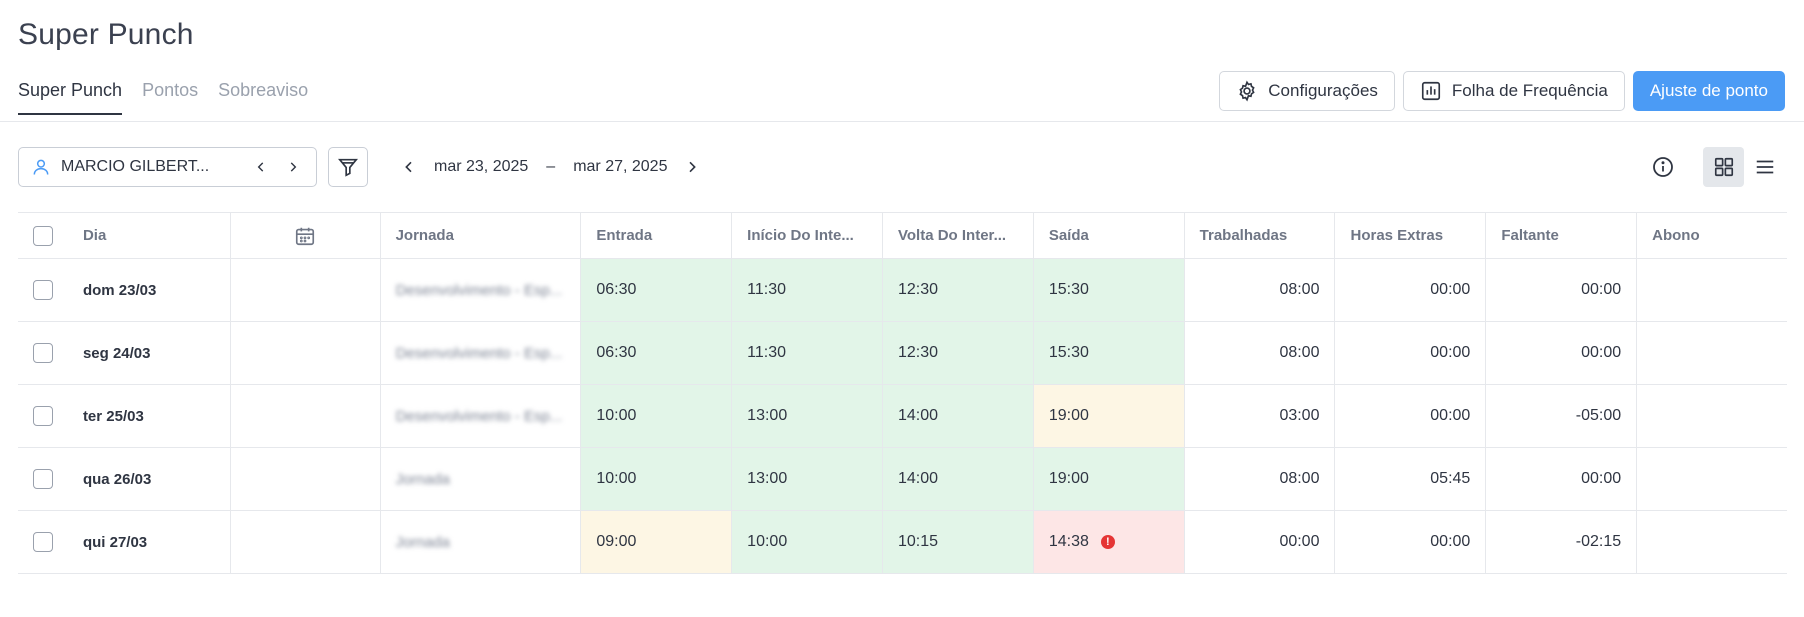 This screenshot has height=617, width=1804. What do you see at coordinates (1711, 235) in the screenshot?
I see `header-abono: Abono` at bounding box center [1711, 235].